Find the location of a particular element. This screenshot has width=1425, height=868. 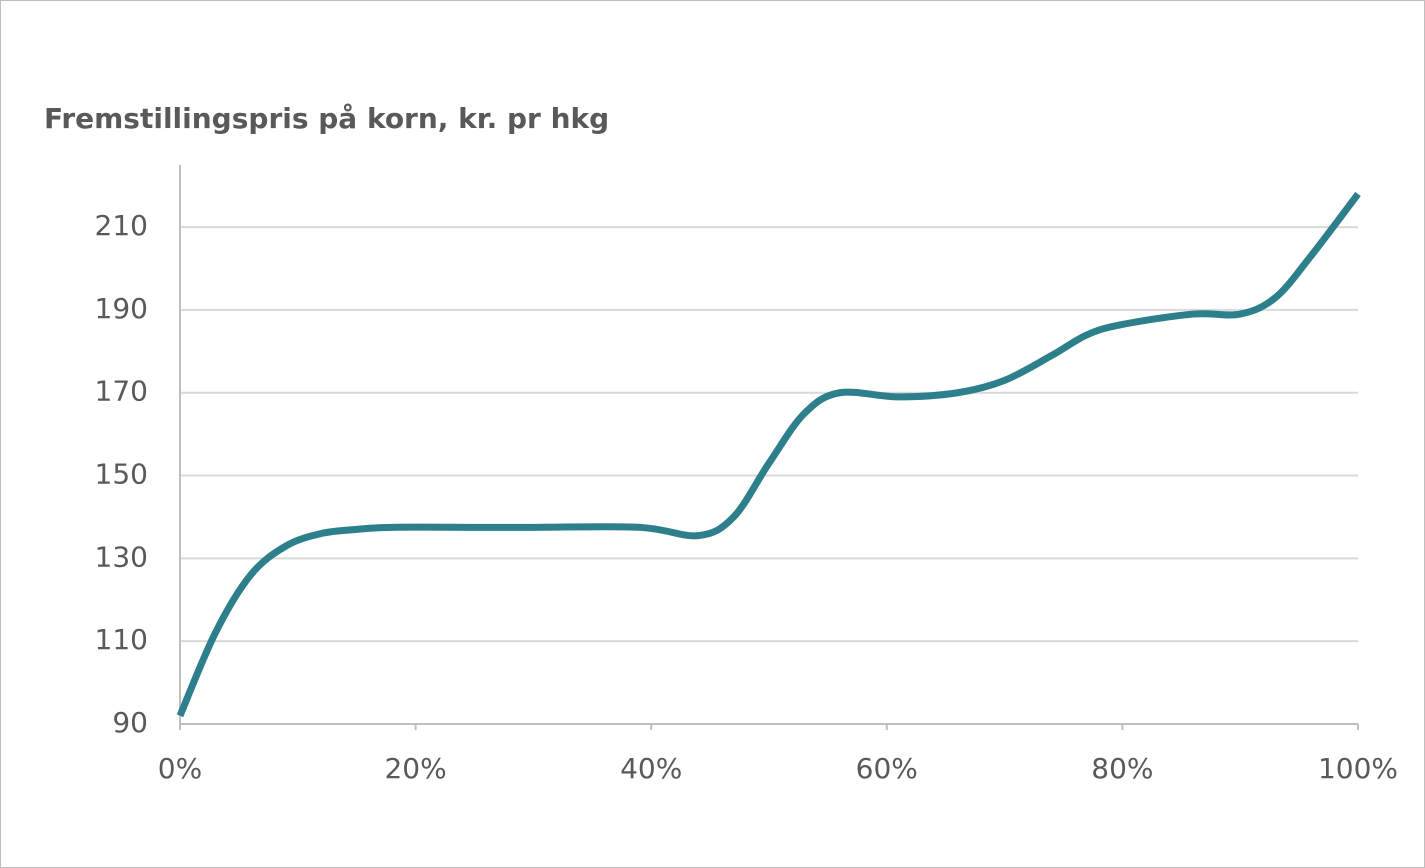

y-tick-label: 190 is located at coordinates (121, 308).